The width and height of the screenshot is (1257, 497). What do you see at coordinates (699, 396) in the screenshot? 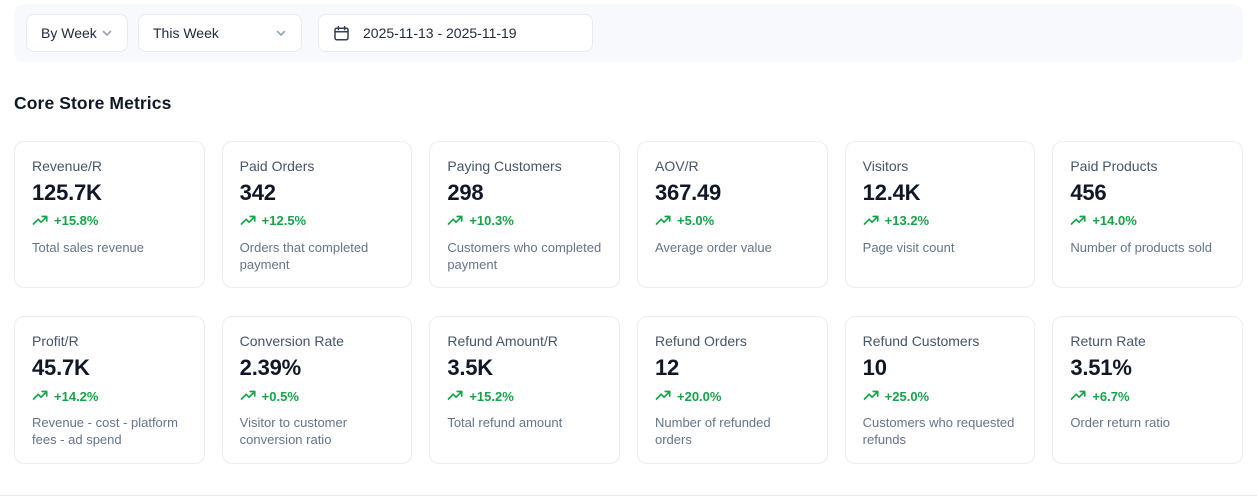
I see `metric-growth-value: +20.0%` at bounding box center [699, 396].